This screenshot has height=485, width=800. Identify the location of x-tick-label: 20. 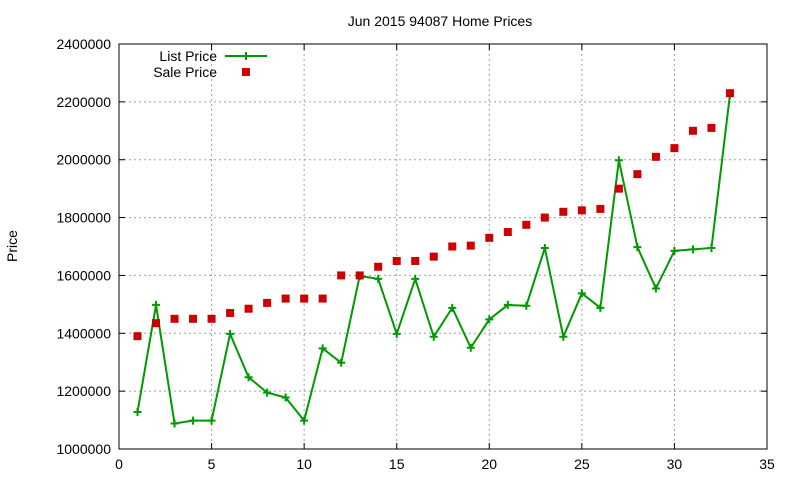
(489, 464).